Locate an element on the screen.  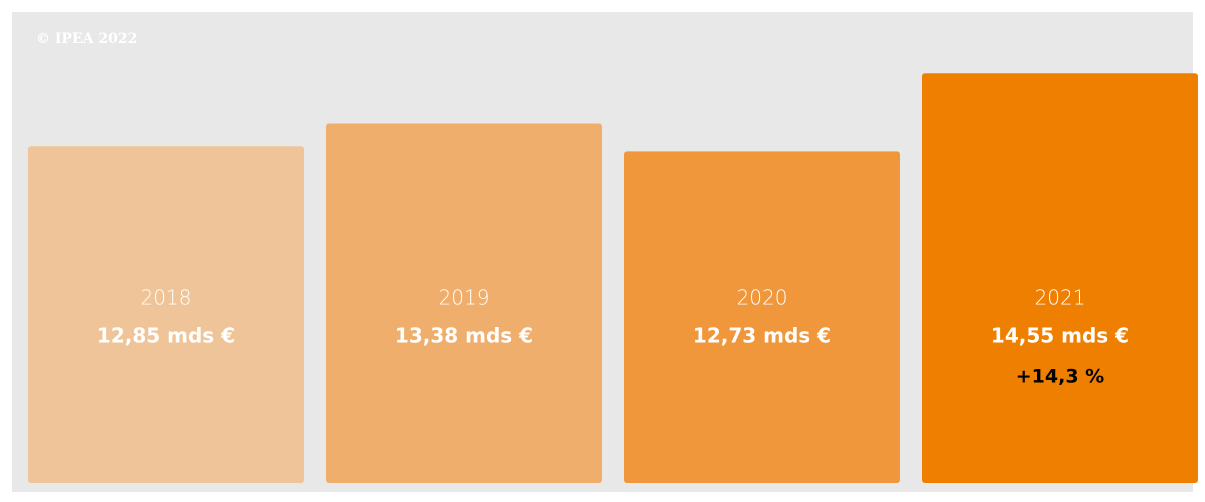
category-label: 2021 is located at coordinates (1060, 298).